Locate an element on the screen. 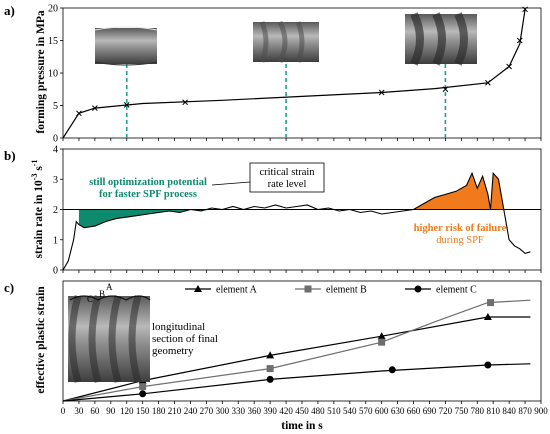 This screenshot has height=434, width=550. inset-label-a: A is located at coordinates (109, 287).